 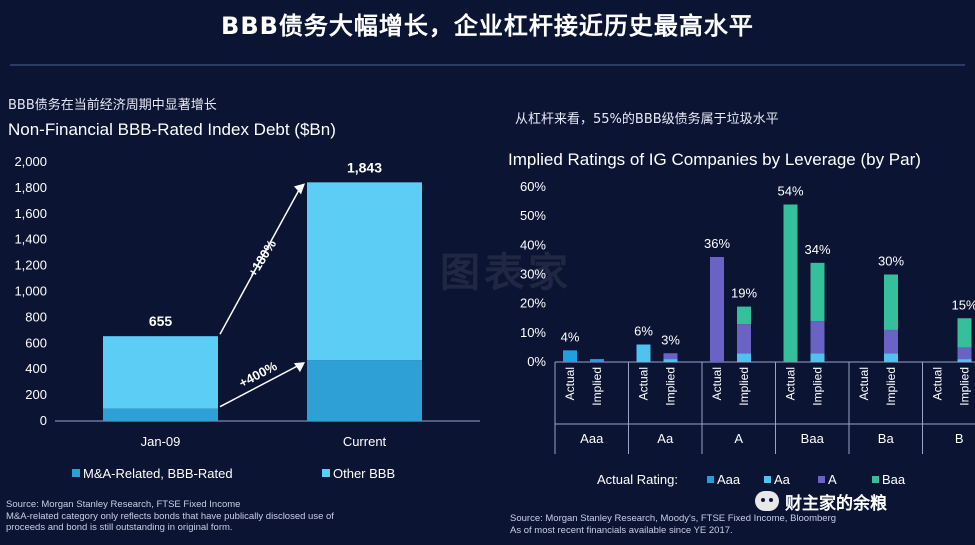 What do you see at coordinates (637, 479) in the screenshot?
I see `legend-prefix: Actual Rating:` at bounding box center [637, 479].